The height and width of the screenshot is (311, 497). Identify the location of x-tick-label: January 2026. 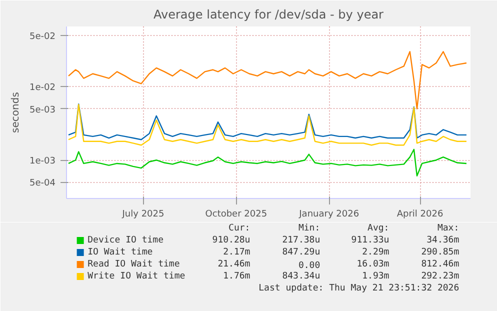
(329, 215).